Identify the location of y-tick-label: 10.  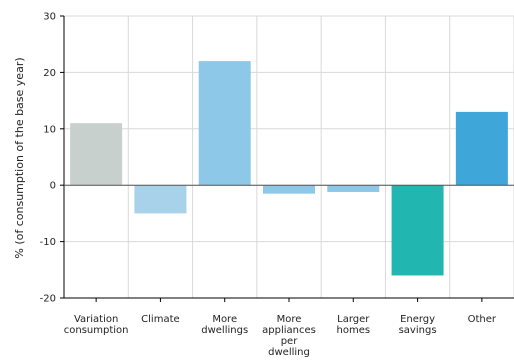
(49, 129).